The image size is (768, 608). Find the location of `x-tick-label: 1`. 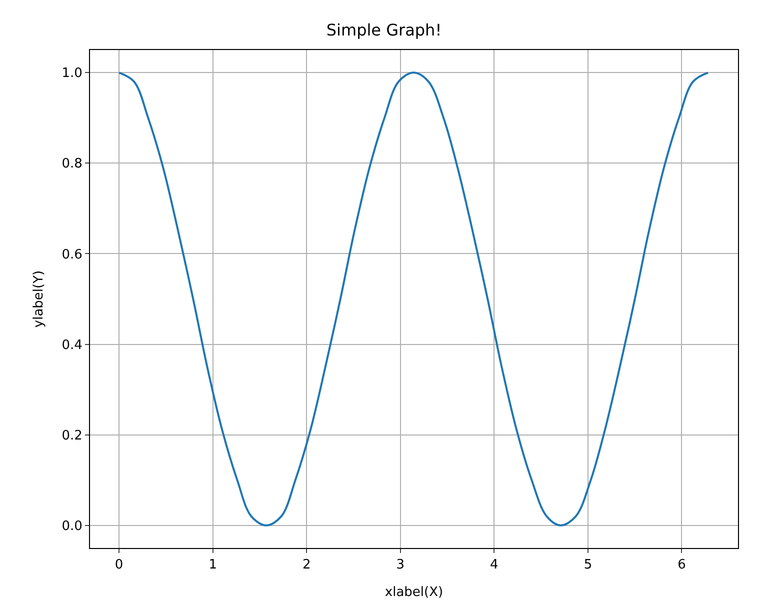

x-tick-label: 1 is located at coordinates (212, 565).